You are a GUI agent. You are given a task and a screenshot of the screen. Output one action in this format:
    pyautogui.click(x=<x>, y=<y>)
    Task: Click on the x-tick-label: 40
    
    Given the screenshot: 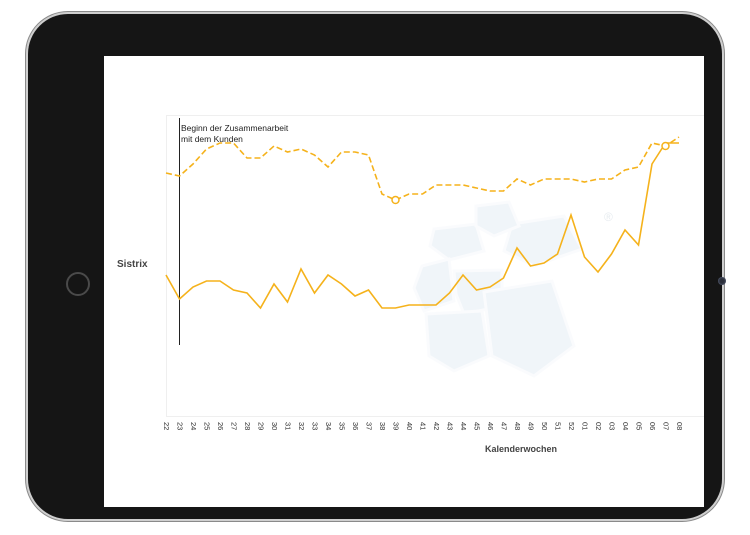 What is the action you would take?
    pyautogui.click(x=409, y=426)
    